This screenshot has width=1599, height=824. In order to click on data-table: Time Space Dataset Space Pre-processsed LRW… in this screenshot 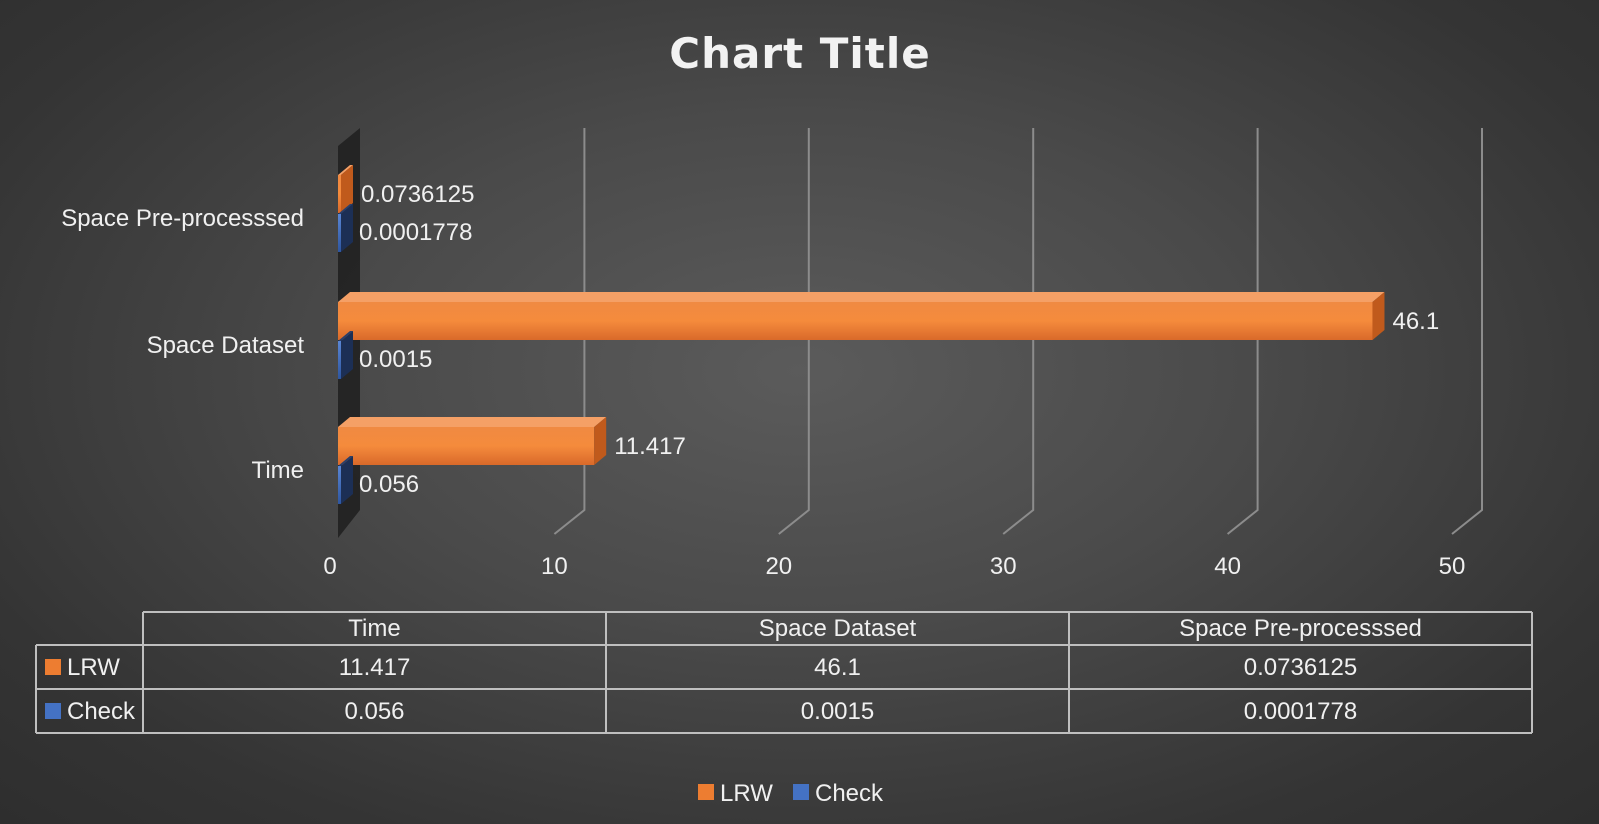, I will do `click(784, 672)`.